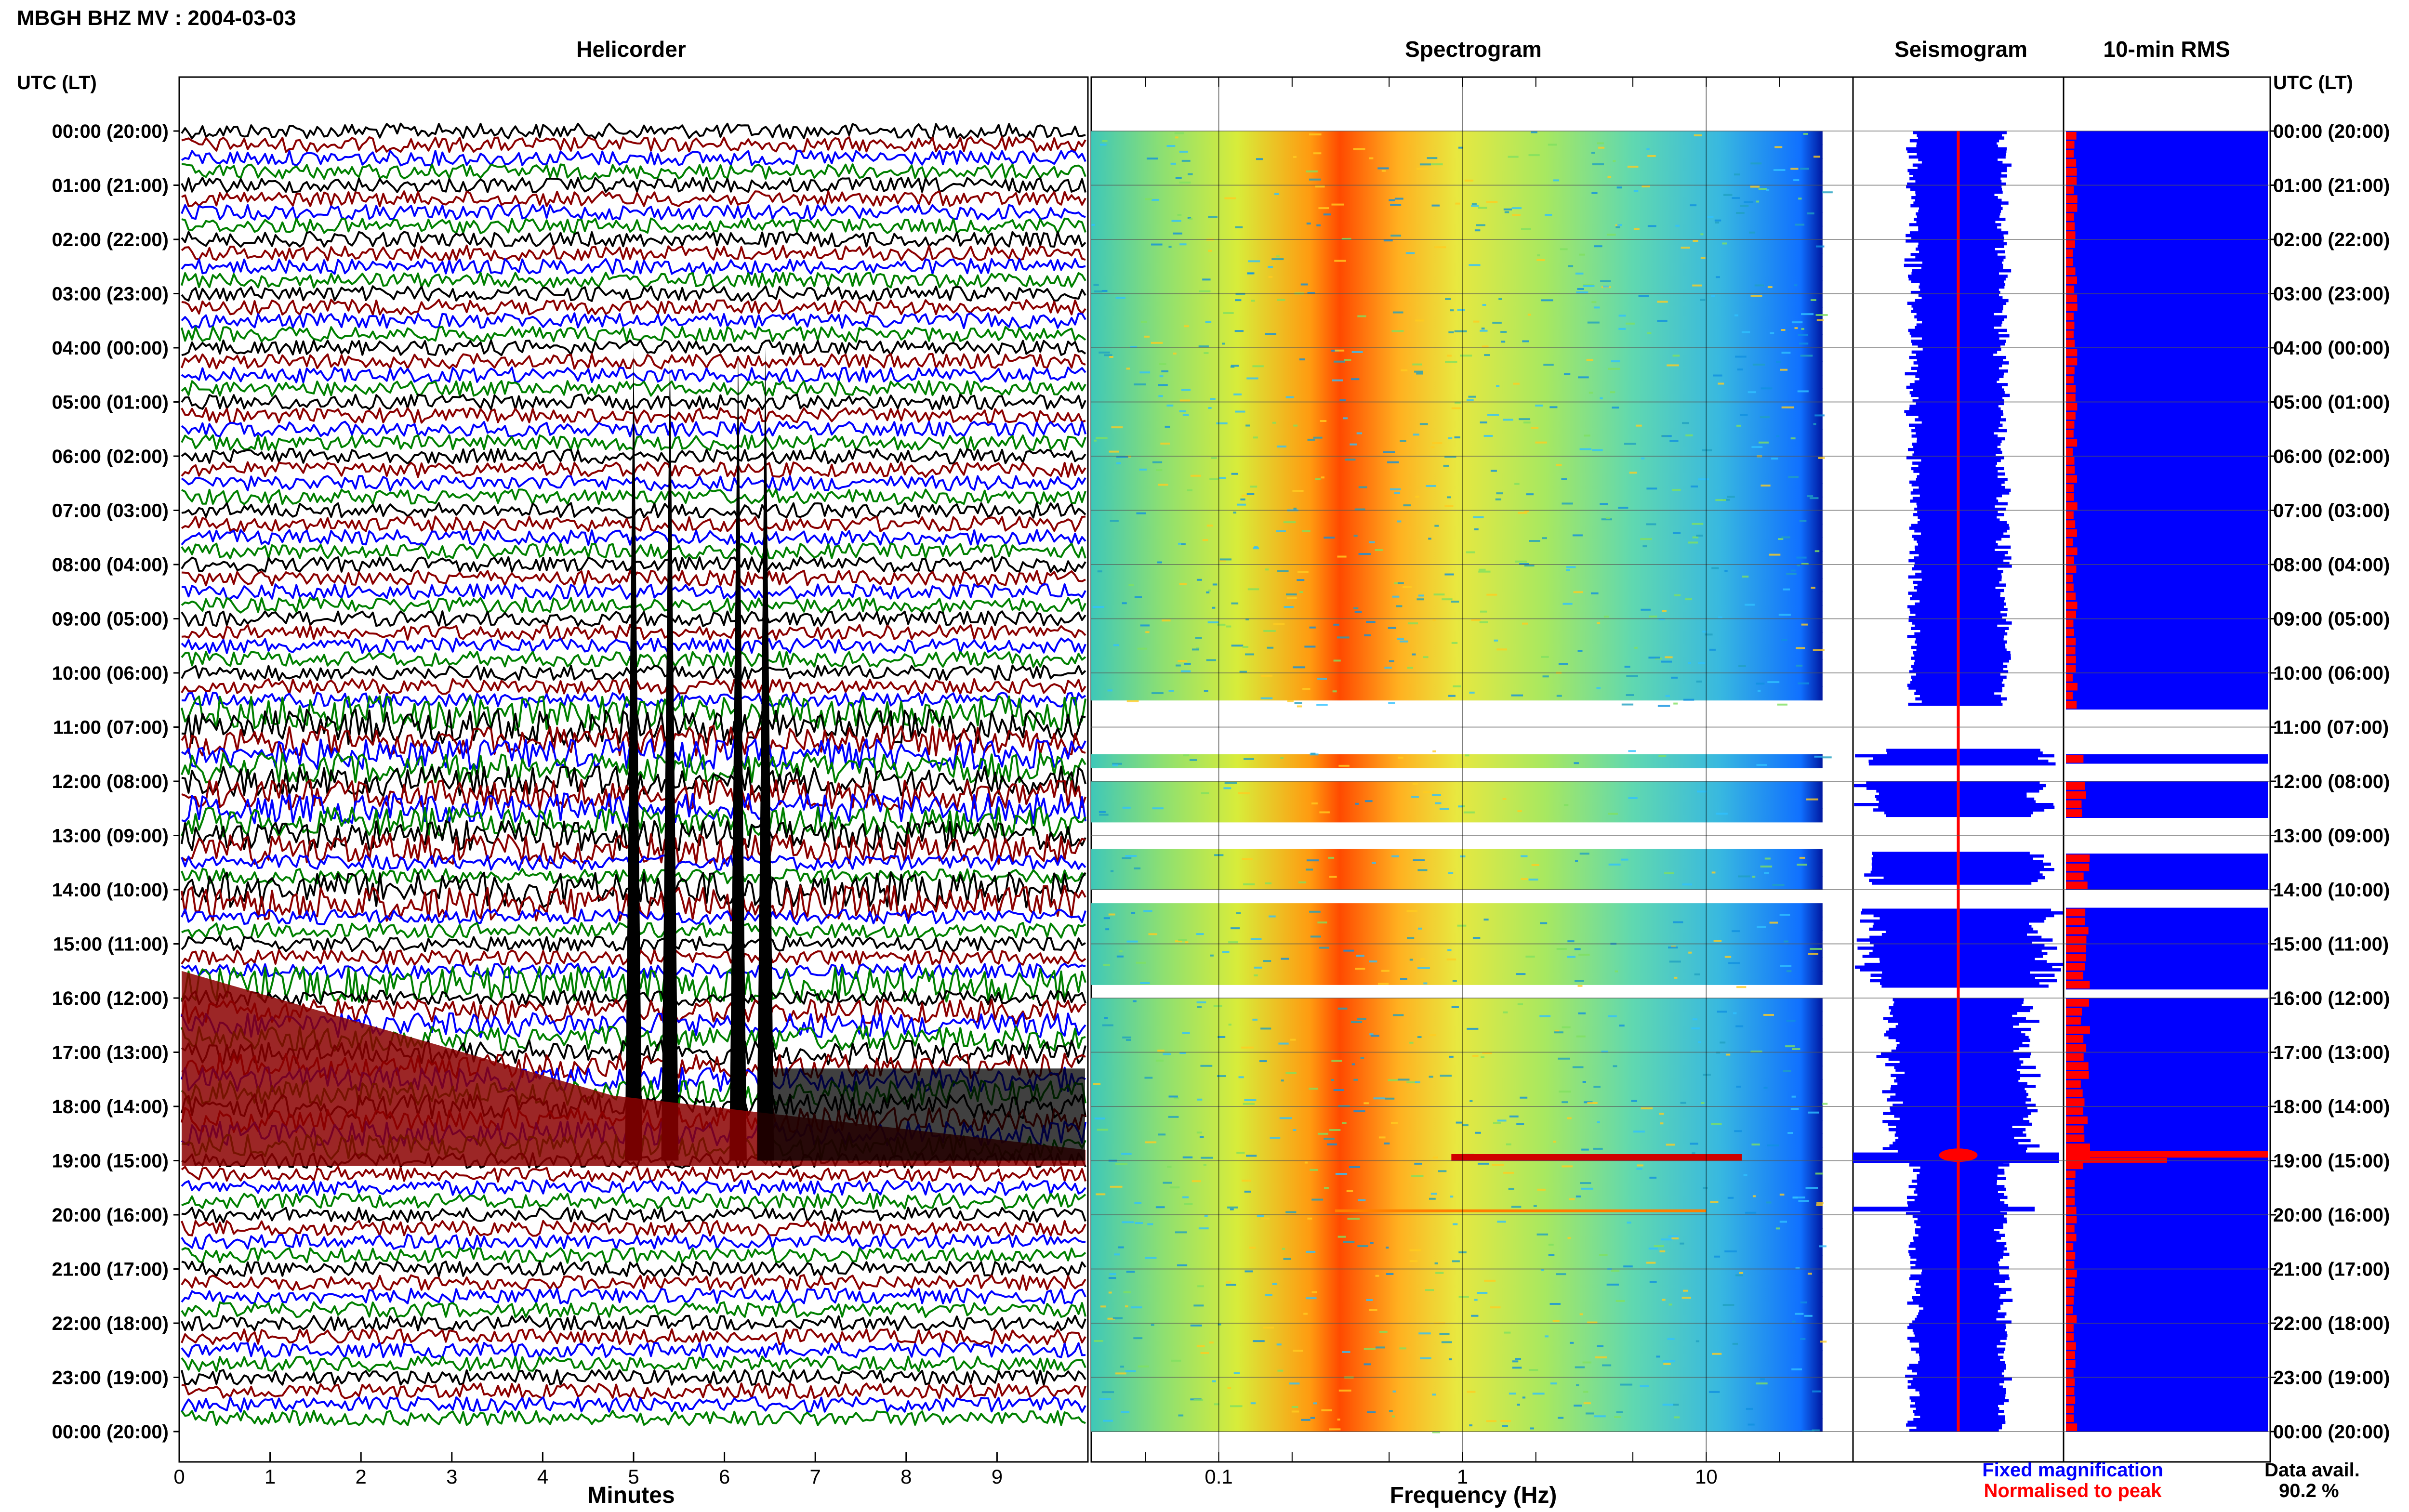 This screenshot has height=1512, width=2409. What do you see at coordinates (997, 1476) in the screenshot?
I see `helicorder-tick-label: 9` at bounding box center [997, 1476].